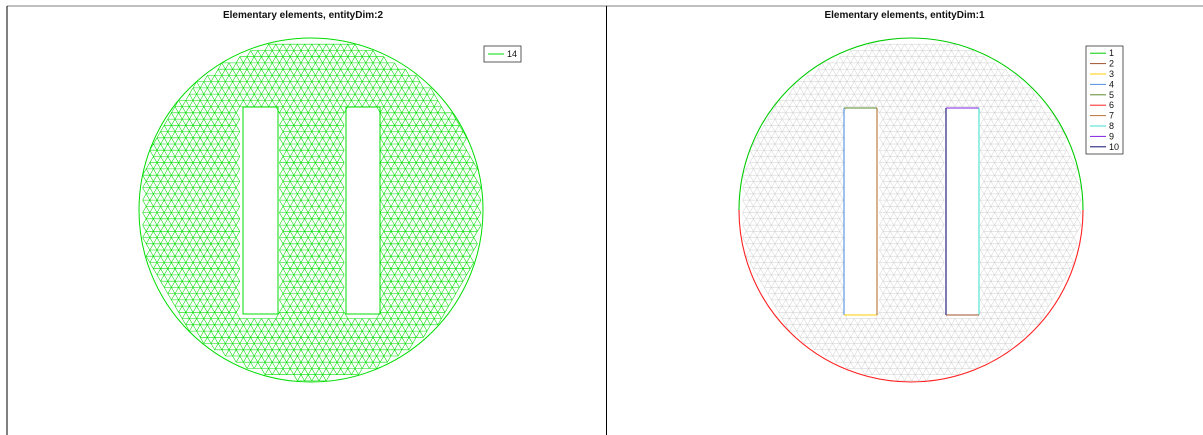 The width and height of the screenshot is (1203, 435). Describe the element at coordinates (904, 15) in the screenshot. I see `chart-title: Elementary elements, entityDim:1` at that location.